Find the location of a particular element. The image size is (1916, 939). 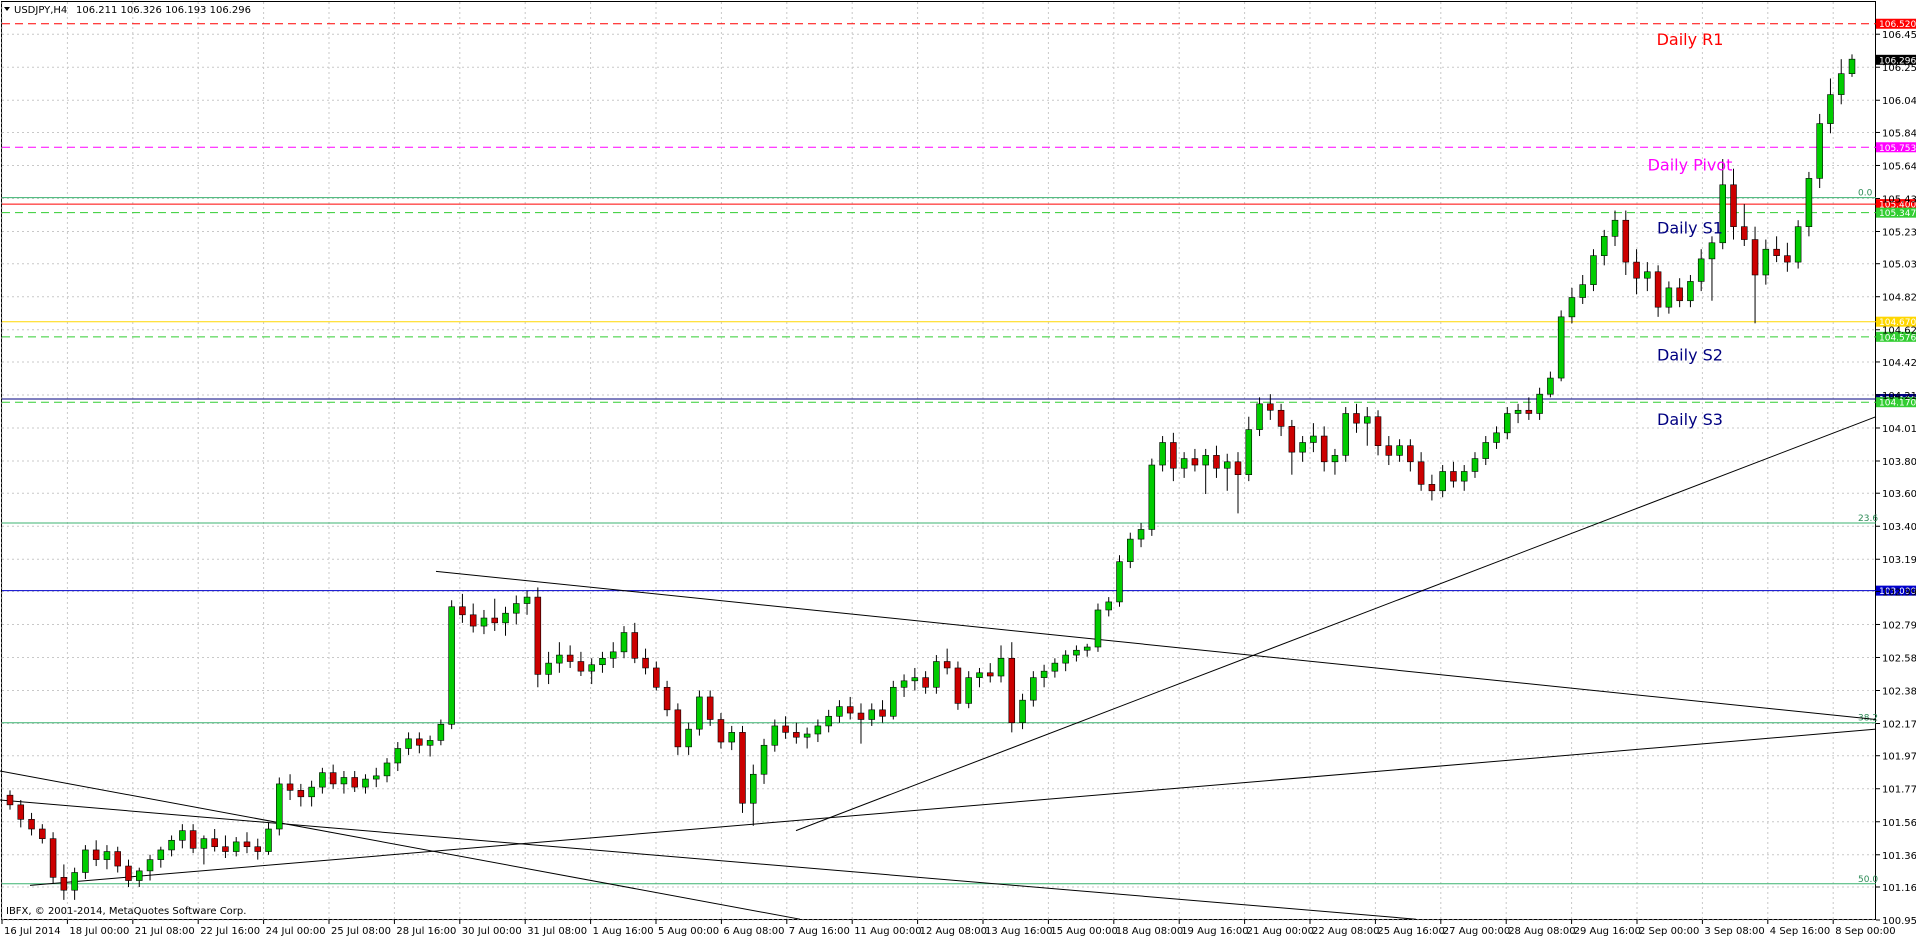

x-tick-label: 13 Aug 16:00 is located at coordinates (1018, 931).